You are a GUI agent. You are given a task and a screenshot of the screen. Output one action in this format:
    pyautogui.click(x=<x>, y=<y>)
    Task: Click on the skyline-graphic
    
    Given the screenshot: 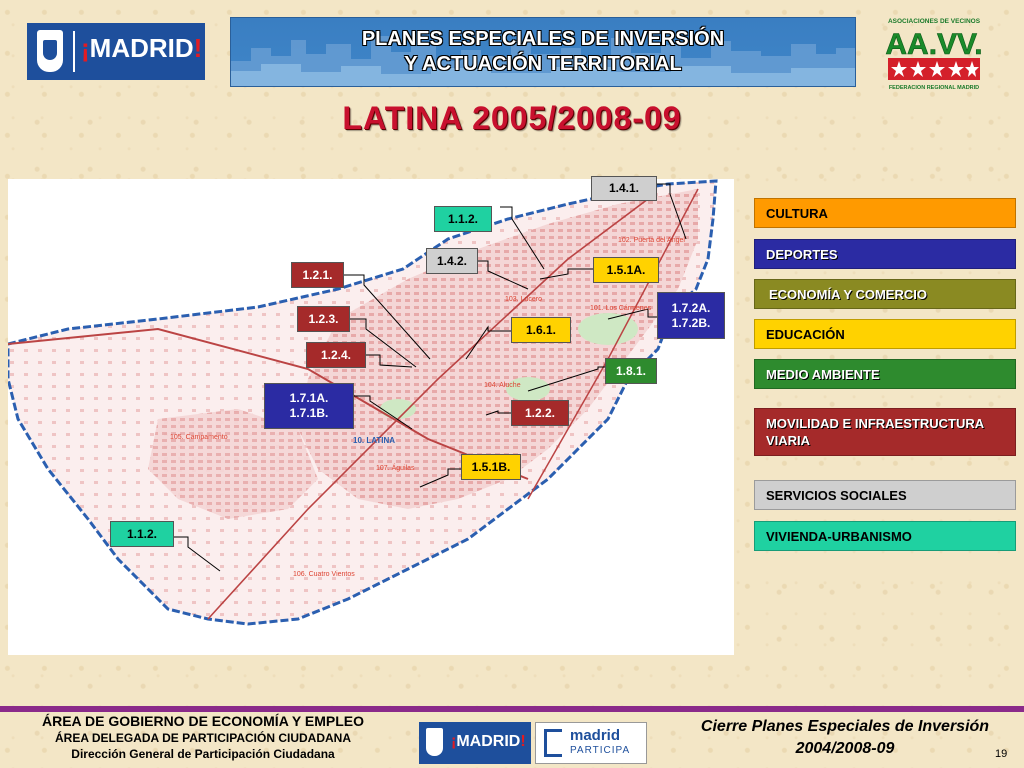 What is the action you would take?
    pyautogui.click(x=543, y=61)
    